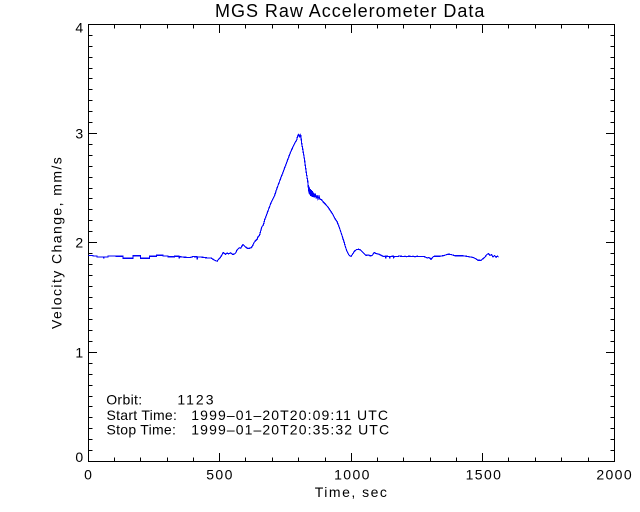 The height and width of the screenshot is (512, 640). What do you see at coordinates (614, 475) in the screenshot?
I see `svg-text: 2000` at bounding box center [614, 475].